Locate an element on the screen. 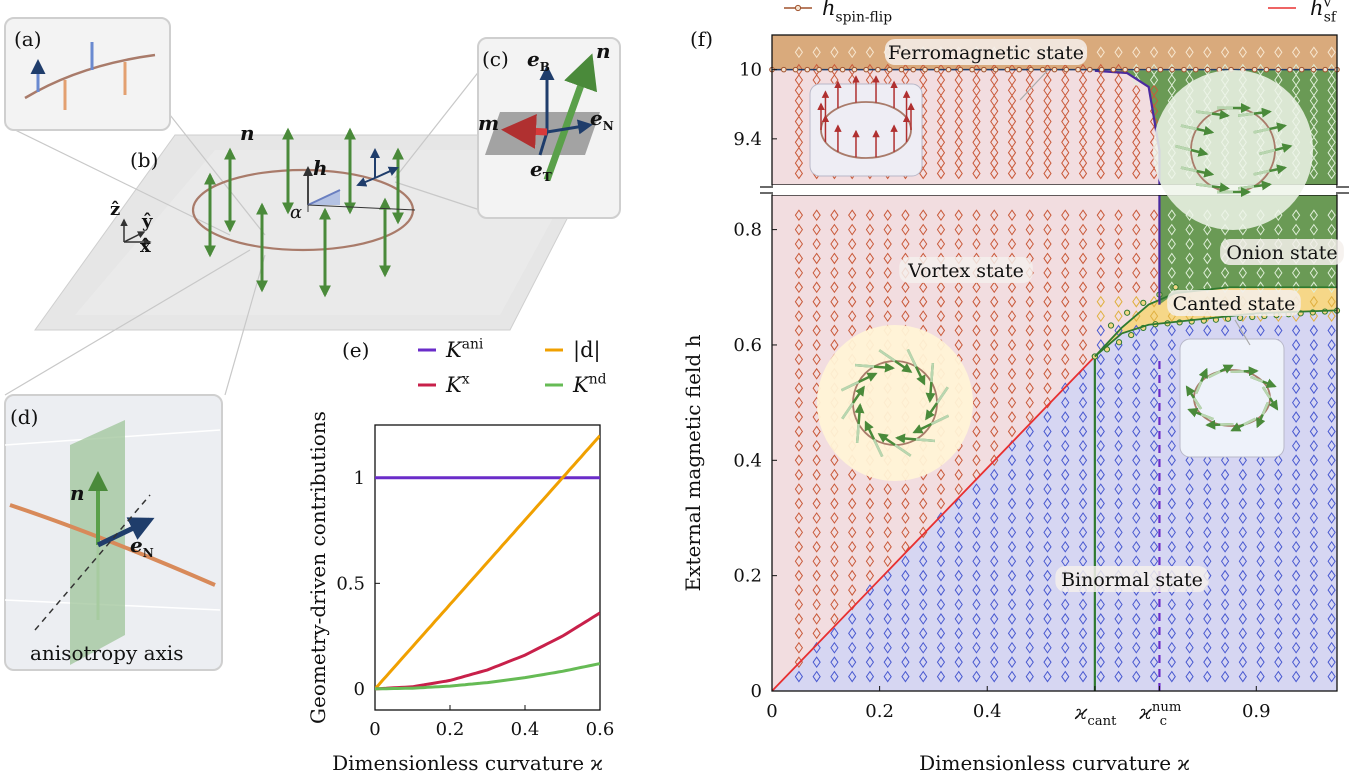 The width and height of the screenshot is (1372, 781). axis-break-gap is located at coordinates (1054, 190).